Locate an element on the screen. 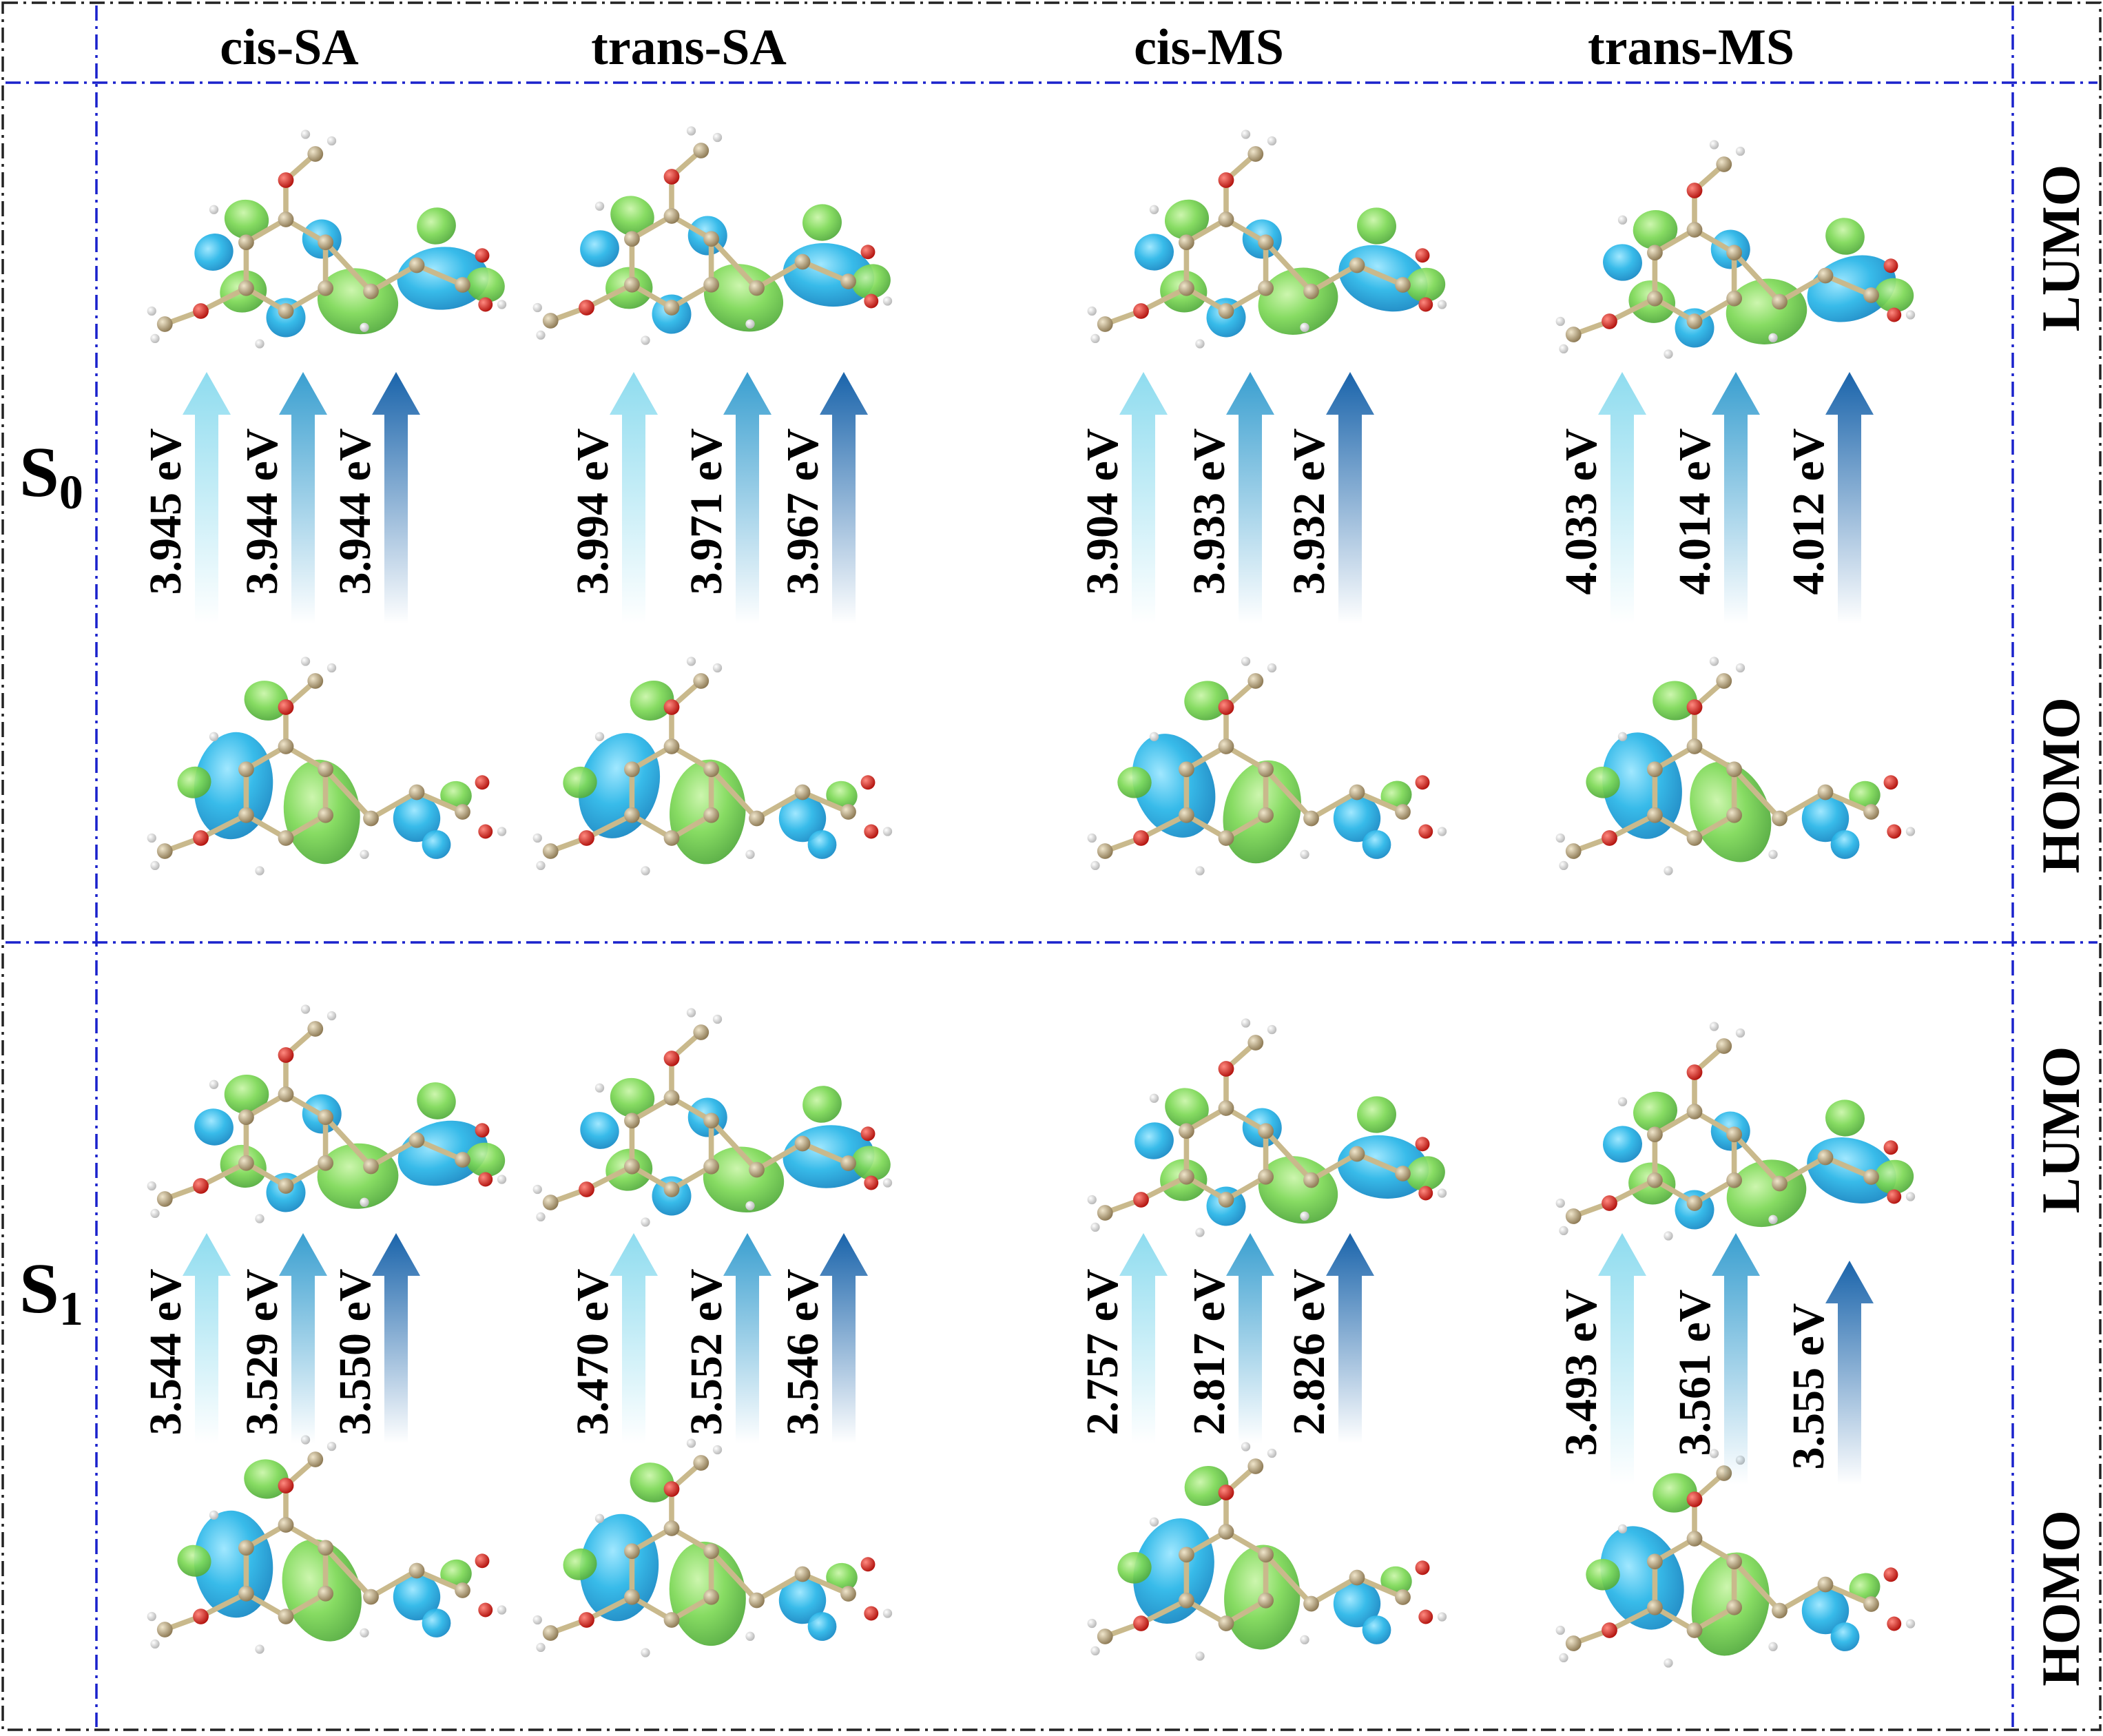 Image resolution: width=2103 pixels, height=1736 pixels. energy-arrow-0-2-1: 3.933 eV is located at coordinates (1229, 498).